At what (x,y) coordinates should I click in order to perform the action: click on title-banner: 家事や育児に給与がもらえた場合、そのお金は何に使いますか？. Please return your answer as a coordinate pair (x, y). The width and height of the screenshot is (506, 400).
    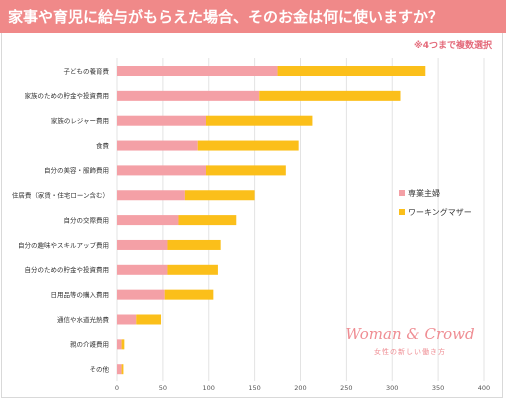
    Looking at the image, I should click on (253, 16).